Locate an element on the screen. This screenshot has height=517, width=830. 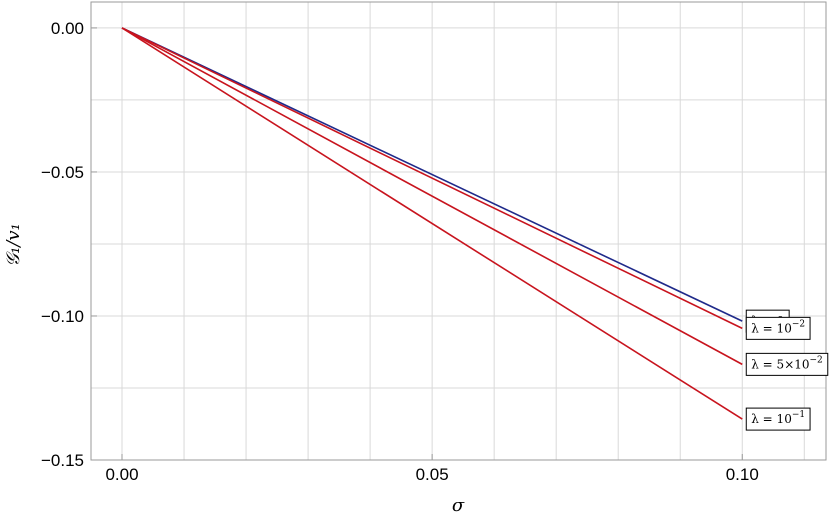
y-tick-label: 0.00 is located at coordinates (67, 28).